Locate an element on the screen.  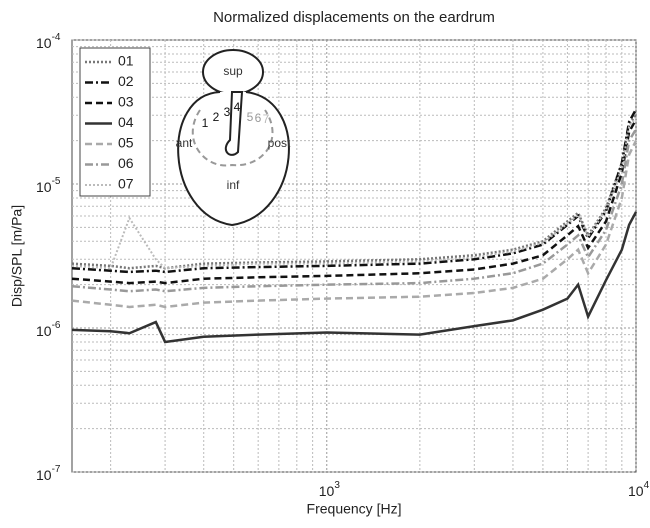
tick-exponent: 3 is located at coordinates (337, 485).